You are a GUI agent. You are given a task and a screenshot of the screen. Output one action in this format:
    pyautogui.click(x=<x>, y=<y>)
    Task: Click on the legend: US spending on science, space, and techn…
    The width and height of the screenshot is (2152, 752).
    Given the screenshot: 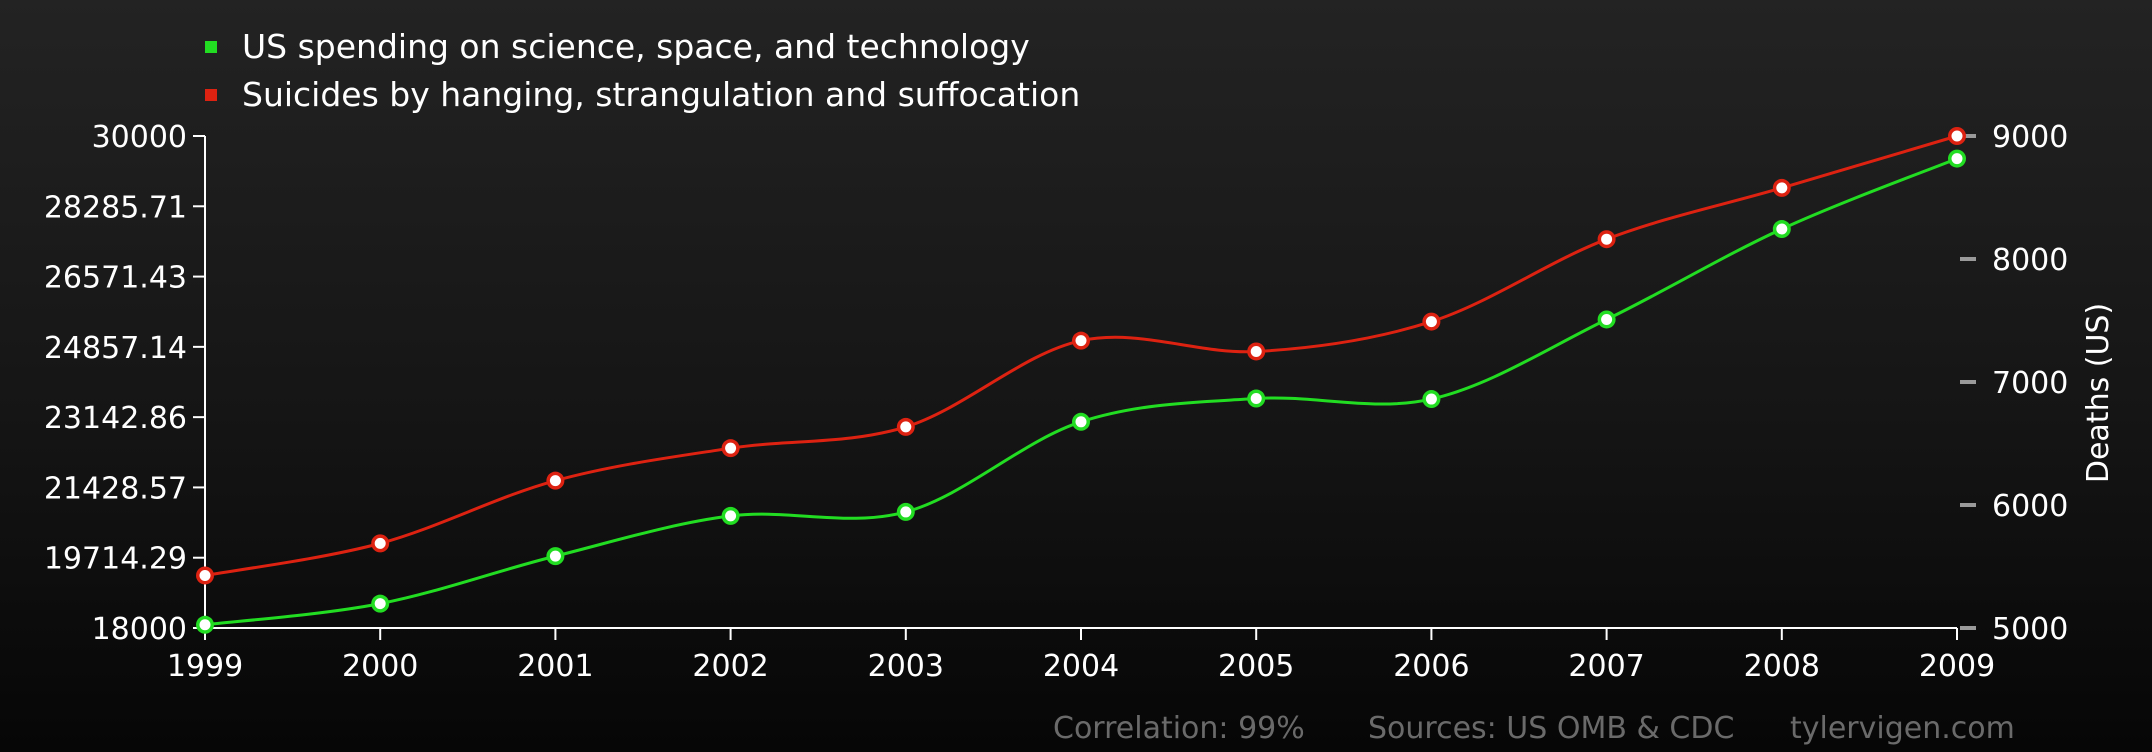 What is the action you would take?
    pyautogui.click(x=642, y=70)
    